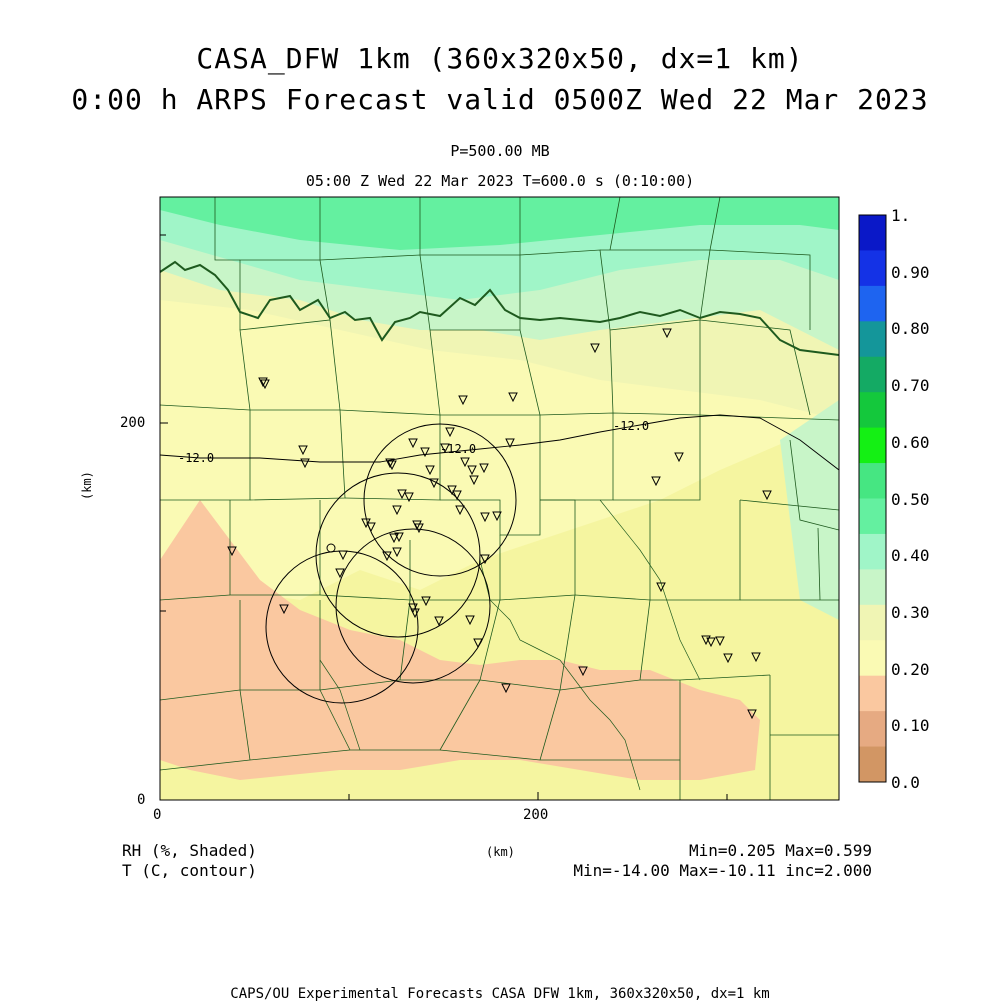 This screenshot has width=1000, height=1002. I want to click on colorbar-label: 0.60, so click(910, 442).